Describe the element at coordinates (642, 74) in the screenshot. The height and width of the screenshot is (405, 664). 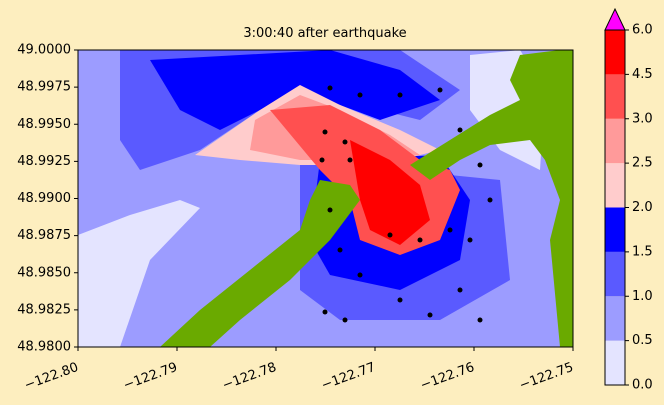
I see `colorbar-tick-label: 4.5` at that location.